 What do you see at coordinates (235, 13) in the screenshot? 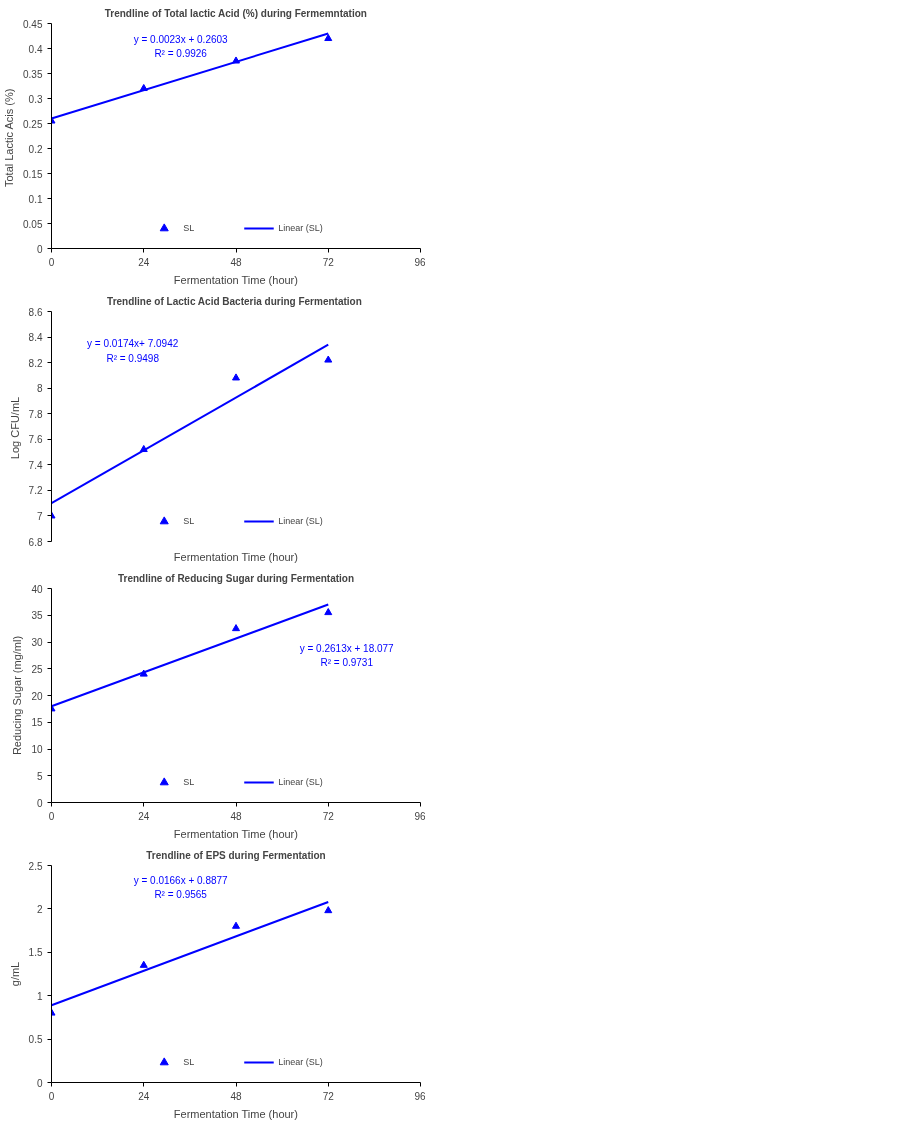
I see `chart-title: Trendline of Total lactic Acid (%) during Fermemntation` at bounding box center [235, 13].